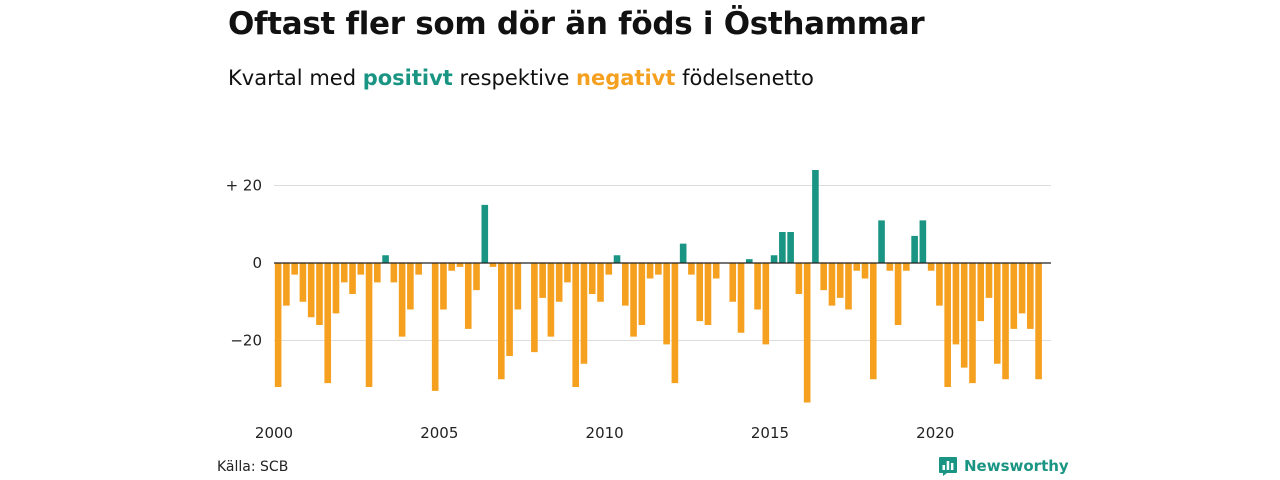 This screenshot has width=1280, height=480. Describe the element at coordinates (253, 467) in the screenshot. I see `source-note: Källa: SCB` at that location.